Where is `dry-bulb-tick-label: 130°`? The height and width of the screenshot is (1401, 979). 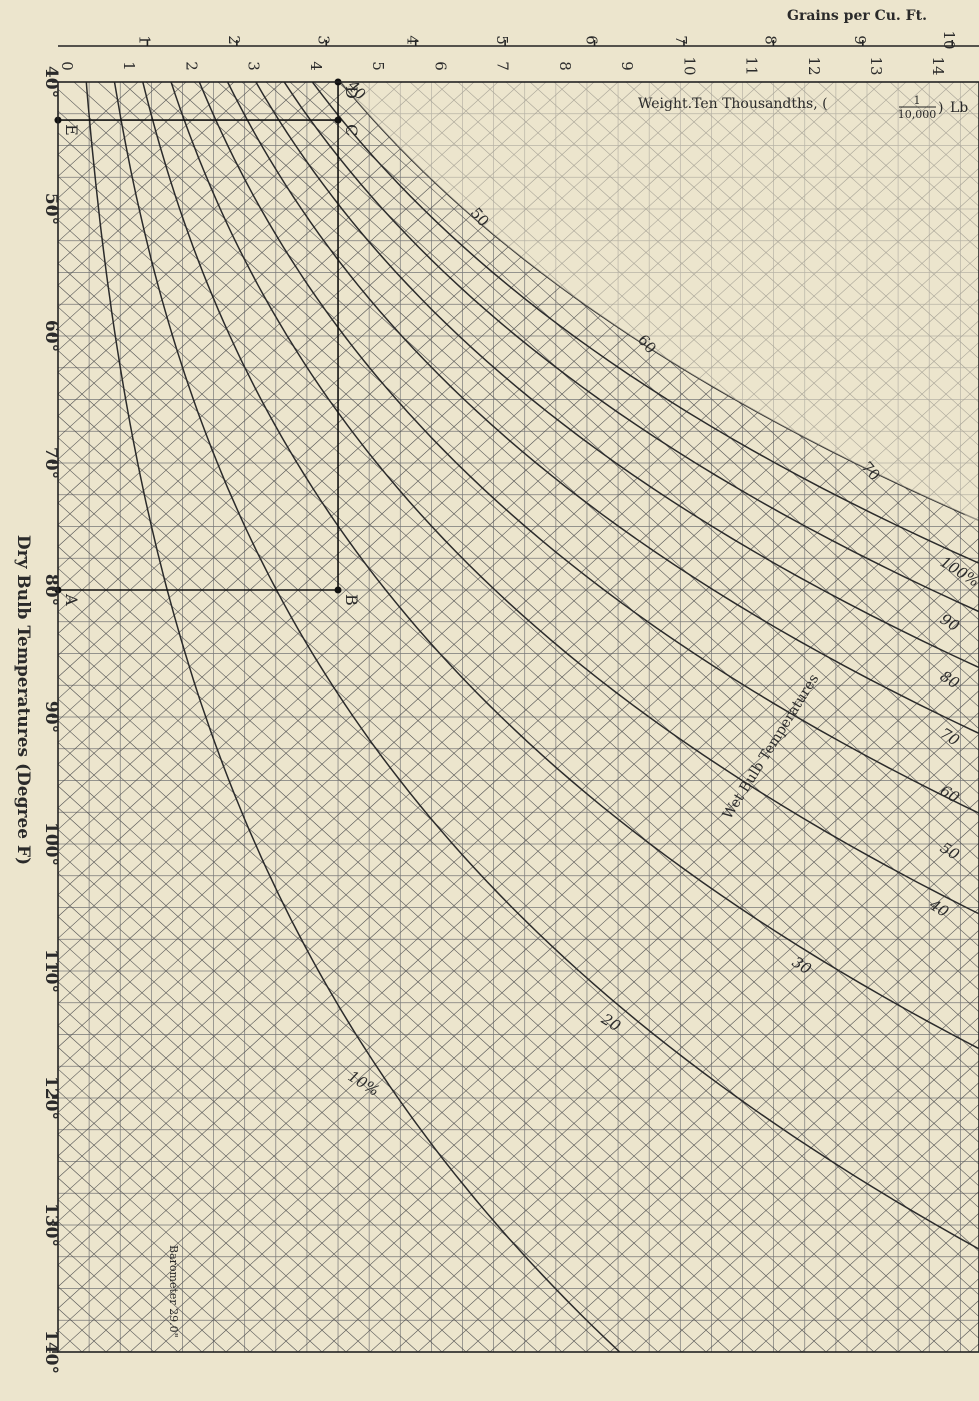 dry-bulb-tick-label: 130° is located at coordinates (51, 1225).